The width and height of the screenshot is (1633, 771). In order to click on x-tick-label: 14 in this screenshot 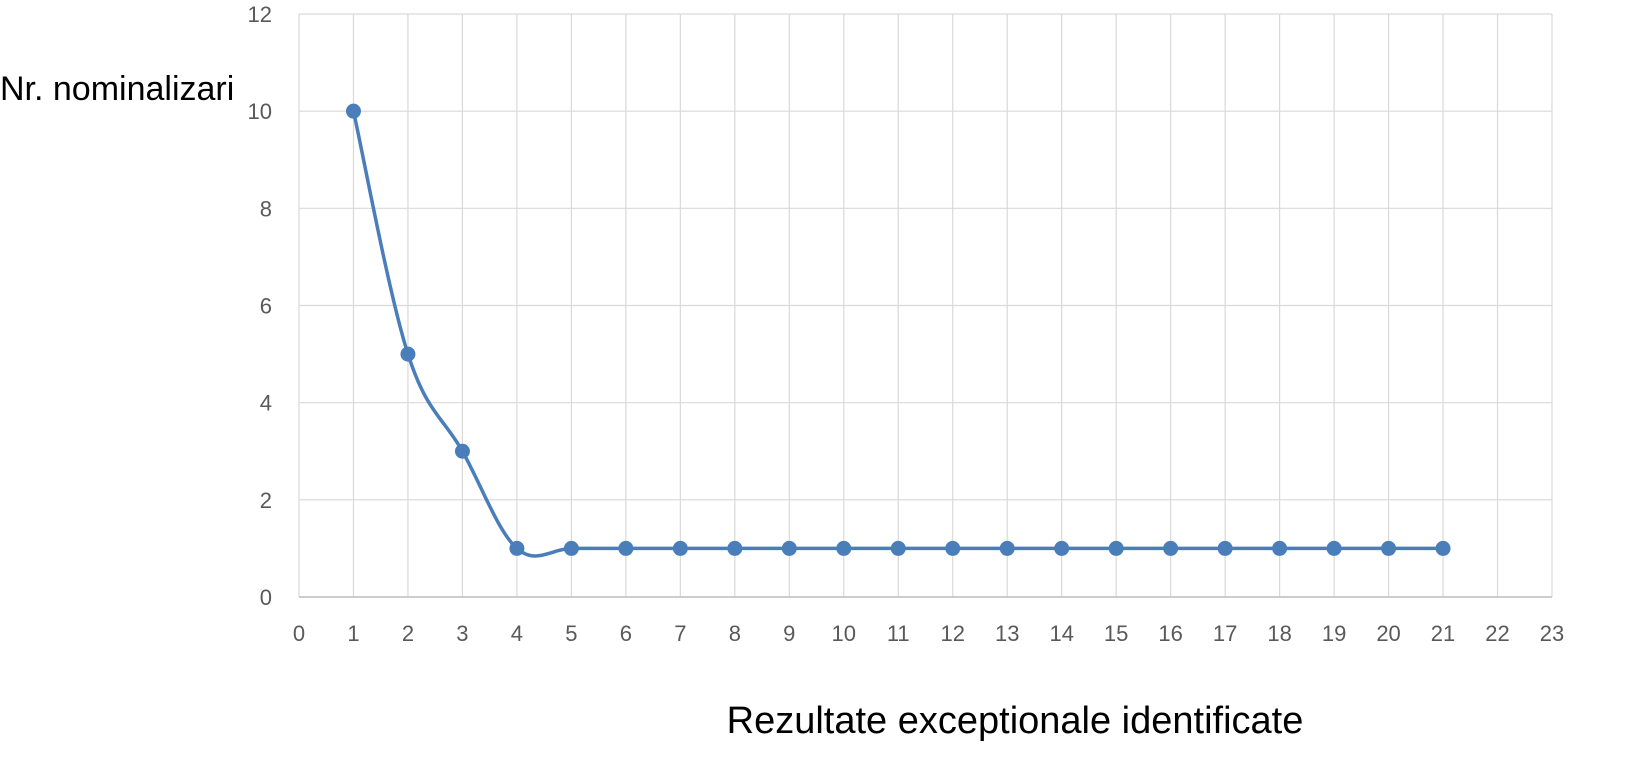, I will do `click(1061, 633)`.